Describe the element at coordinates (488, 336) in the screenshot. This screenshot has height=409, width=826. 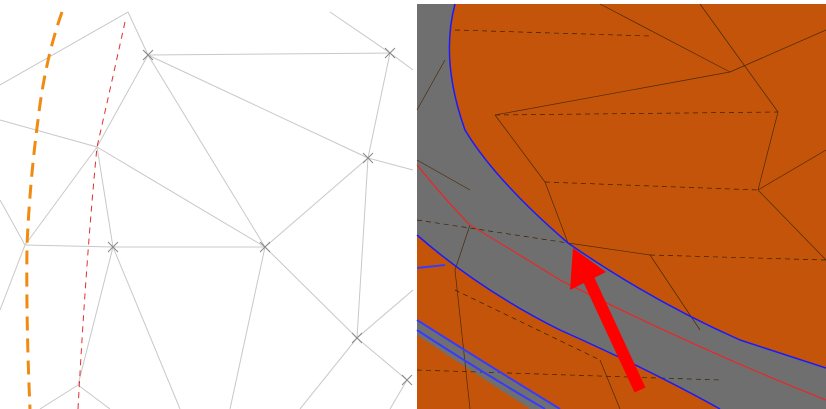
I see `lower-blue-edges` at that location.